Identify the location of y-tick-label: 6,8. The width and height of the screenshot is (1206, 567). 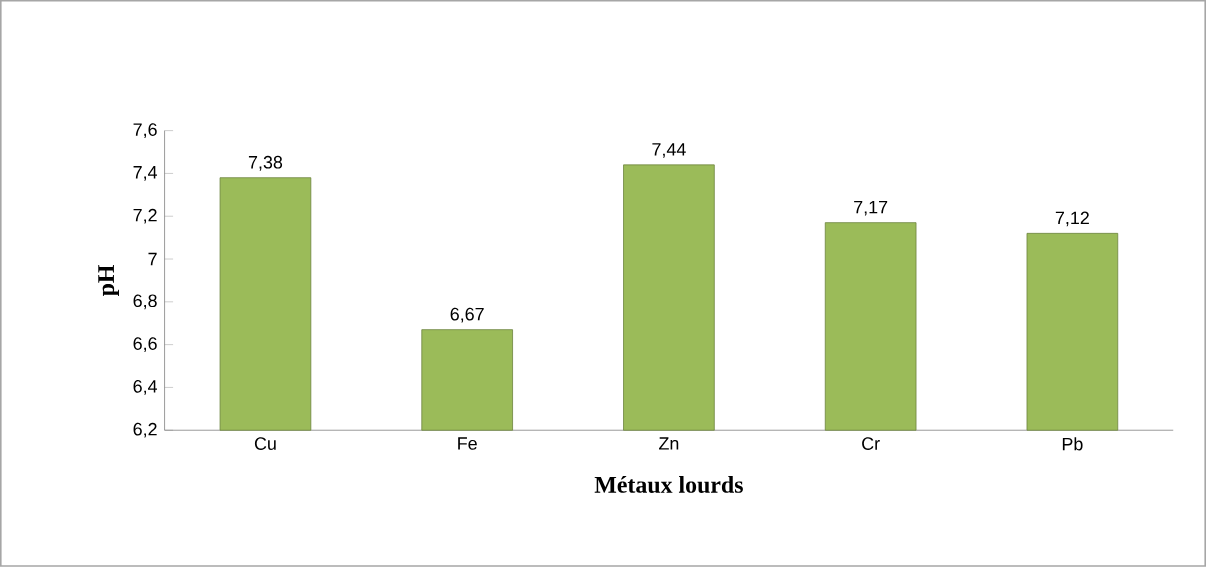
(145, 302).